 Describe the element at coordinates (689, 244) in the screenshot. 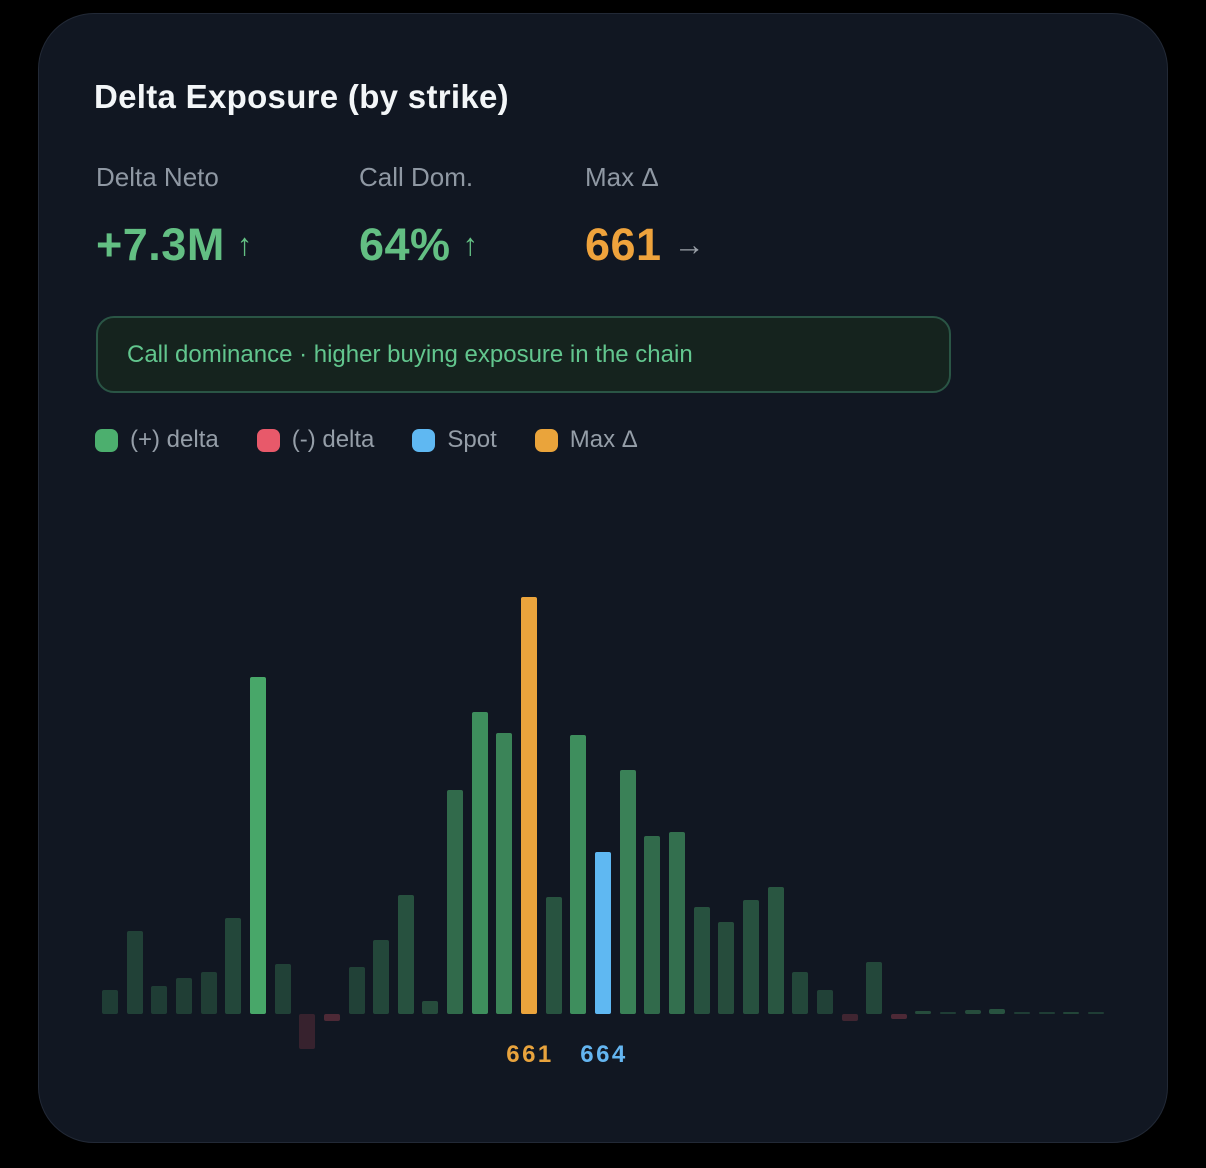

I see `right-arrow-icon: →` at that location.